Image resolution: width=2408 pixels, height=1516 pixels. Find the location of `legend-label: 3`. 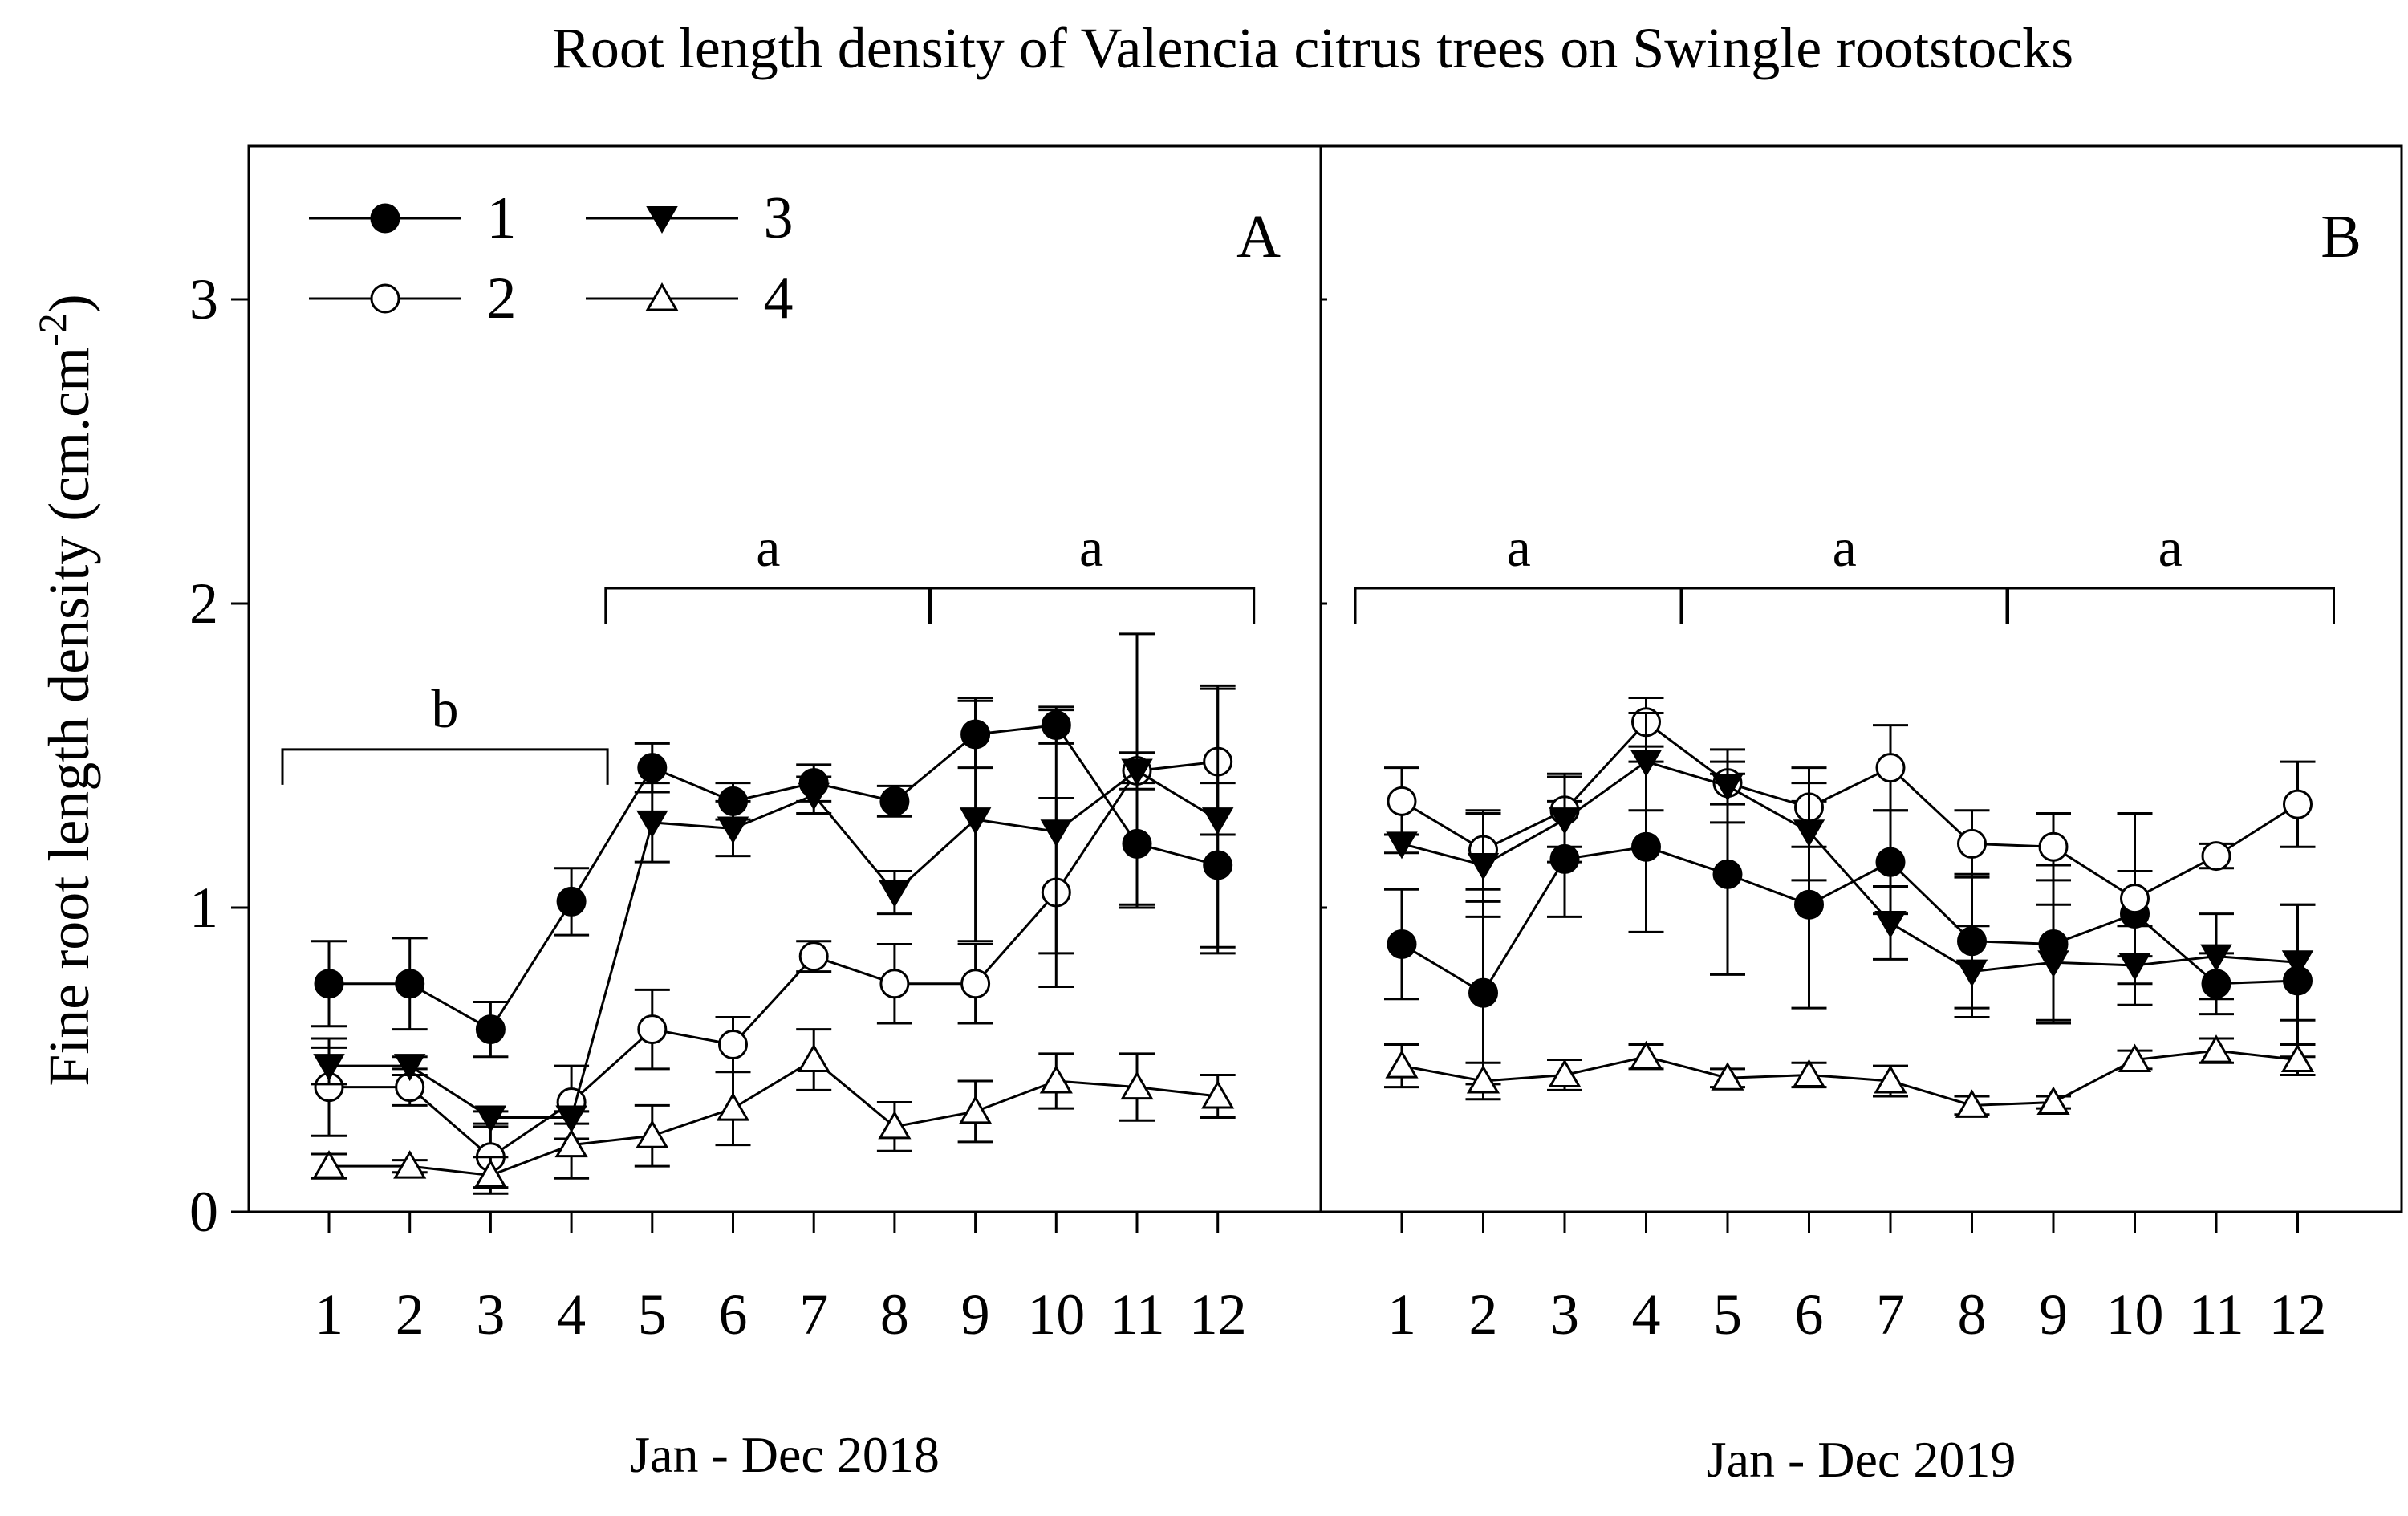

legend-label: 3 is located at coordinates (779, 218).